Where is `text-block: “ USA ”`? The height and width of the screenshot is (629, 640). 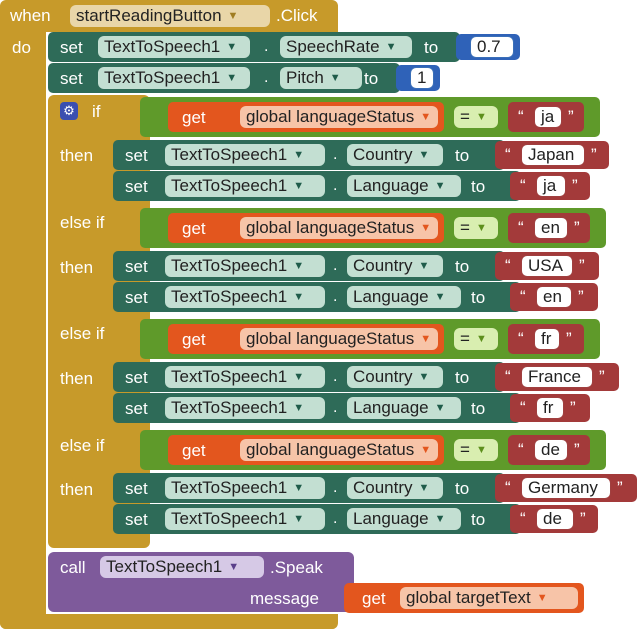
text-block: “ USA ” is located at coordinates (547, 266).